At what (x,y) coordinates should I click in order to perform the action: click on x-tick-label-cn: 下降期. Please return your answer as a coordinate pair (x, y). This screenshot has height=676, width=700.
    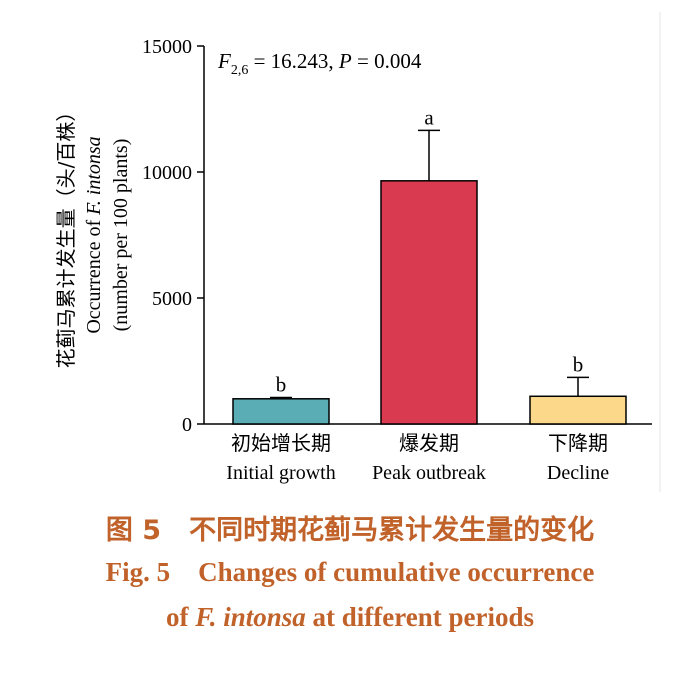
    Looking at the image, I should click on (578, 443).